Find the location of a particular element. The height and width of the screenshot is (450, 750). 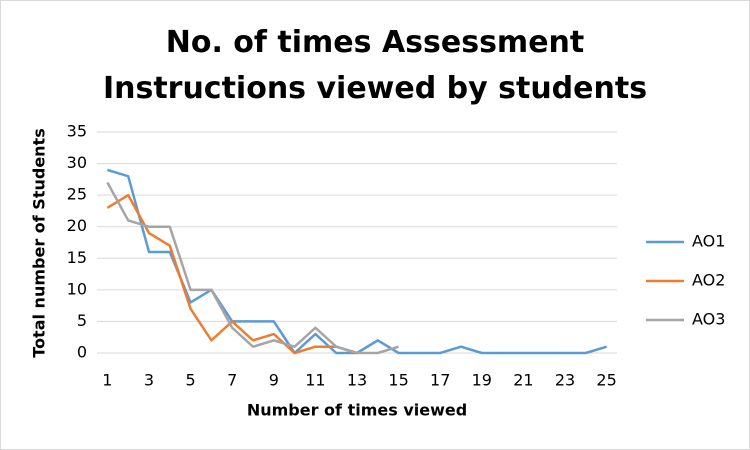

y-tick-label: 5 is located at coordinates (82, 320).